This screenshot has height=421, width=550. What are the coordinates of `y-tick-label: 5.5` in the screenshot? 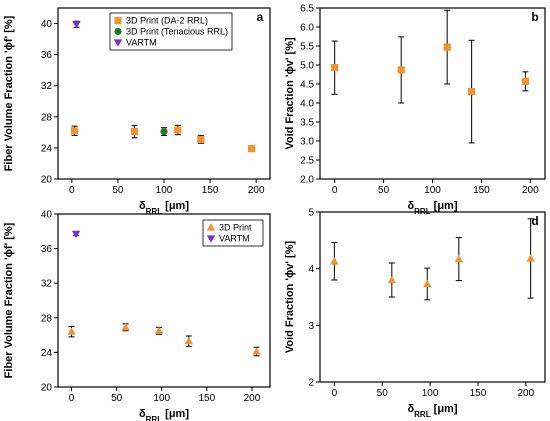 It's located at (307, 47).